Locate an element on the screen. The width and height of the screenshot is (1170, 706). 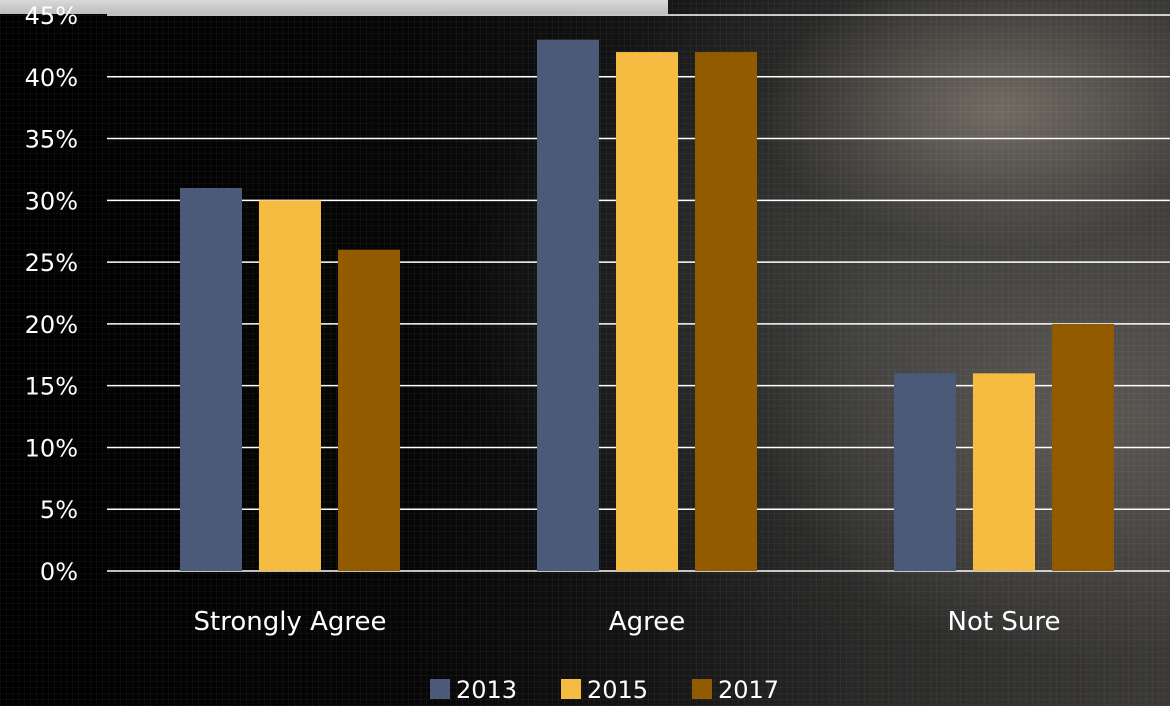
x-axis-labels: Strongly Agree Agree Not Sure is located at coordinates (627, 622).